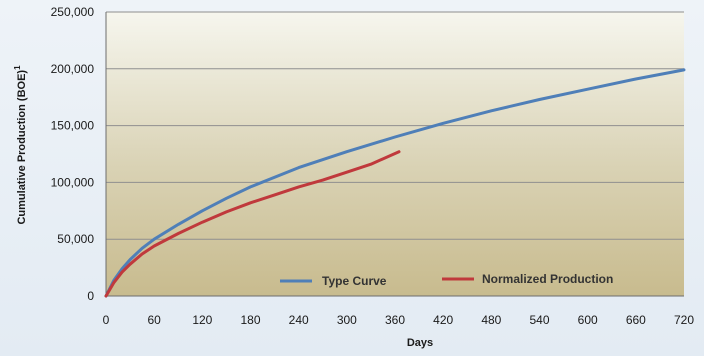  Describe the element at coordinates (75, 239) in the screenshot. I see `y-tick-label: 50,000` at that location.